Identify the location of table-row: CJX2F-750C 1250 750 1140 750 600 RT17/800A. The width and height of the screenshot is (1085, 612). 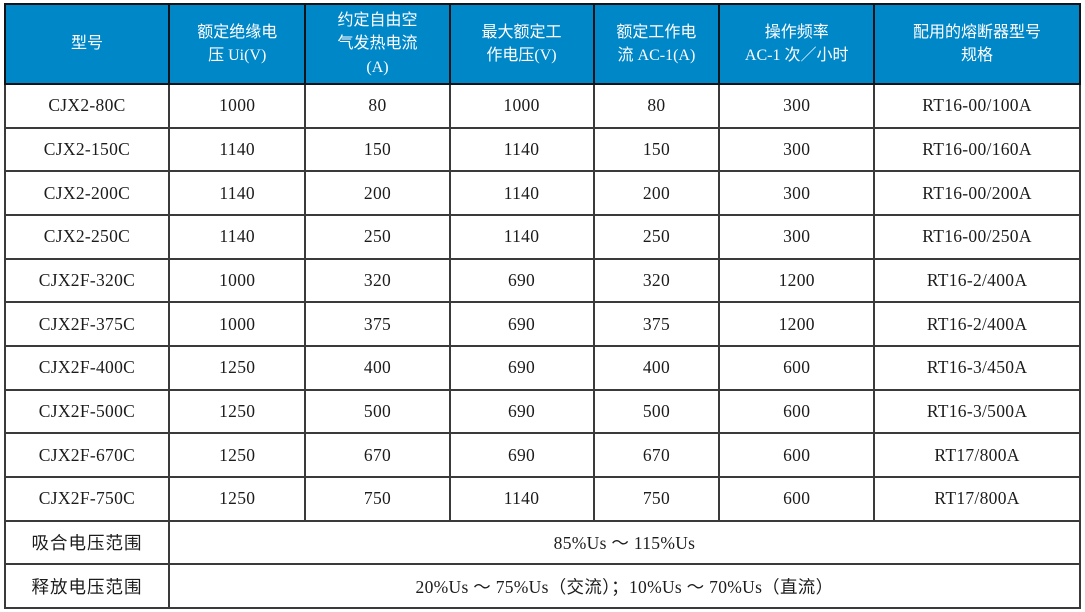
(542, 498).